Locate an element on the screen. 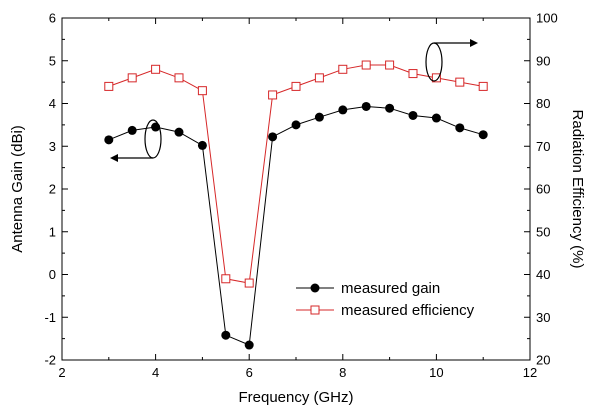 The width and height of the screenshot is (593, 407). y-left-tick-label: 1 is located at coordinates (52, 231).